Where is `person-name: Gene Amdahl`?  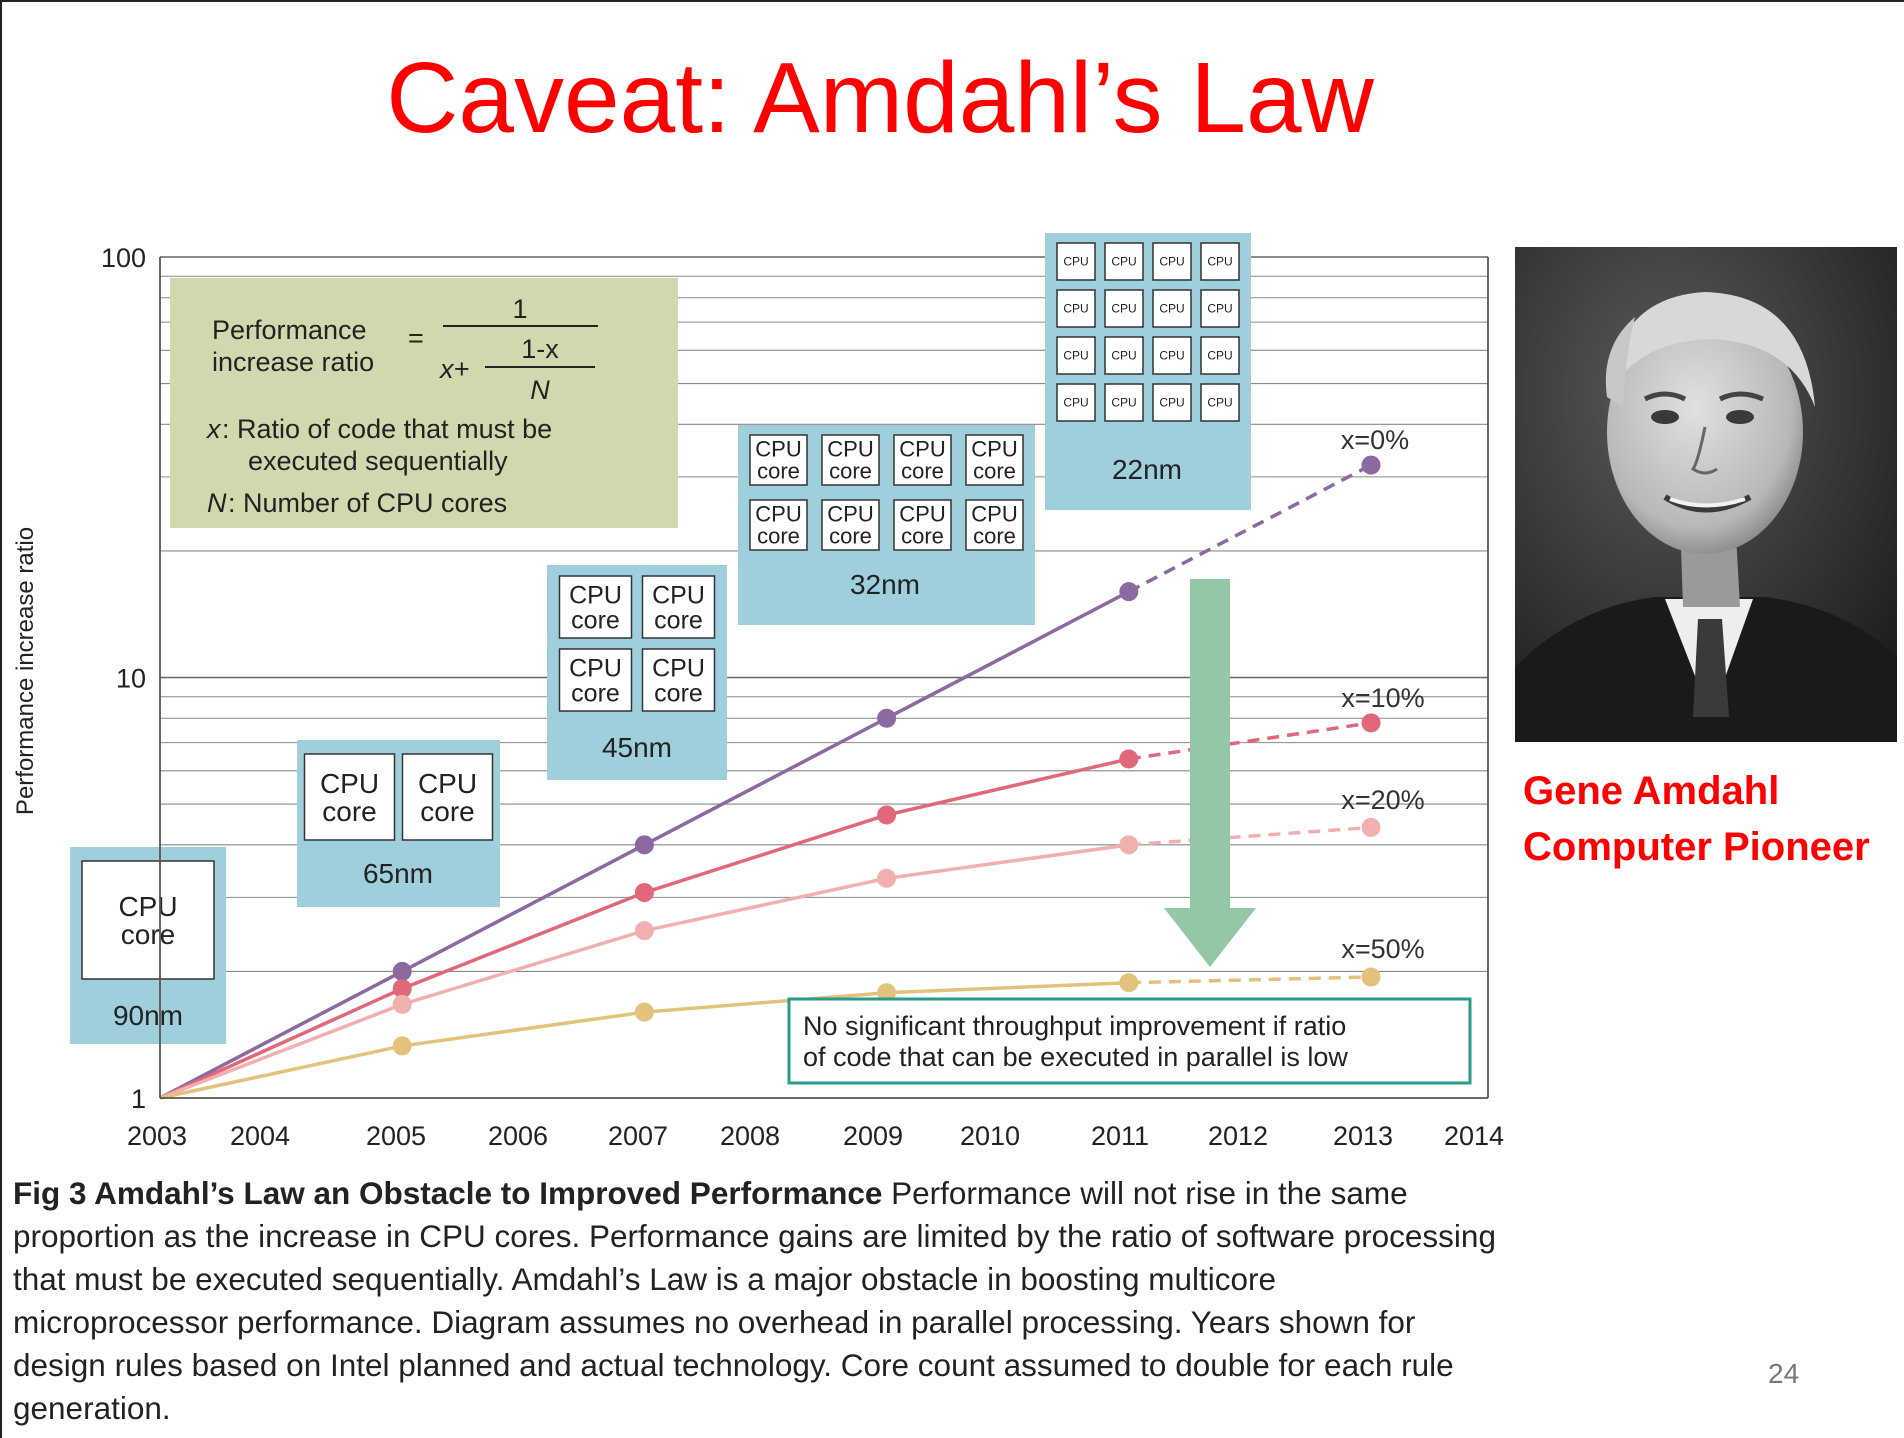
person-name: Gene Amdahl is located at coordinates (1651, 791).